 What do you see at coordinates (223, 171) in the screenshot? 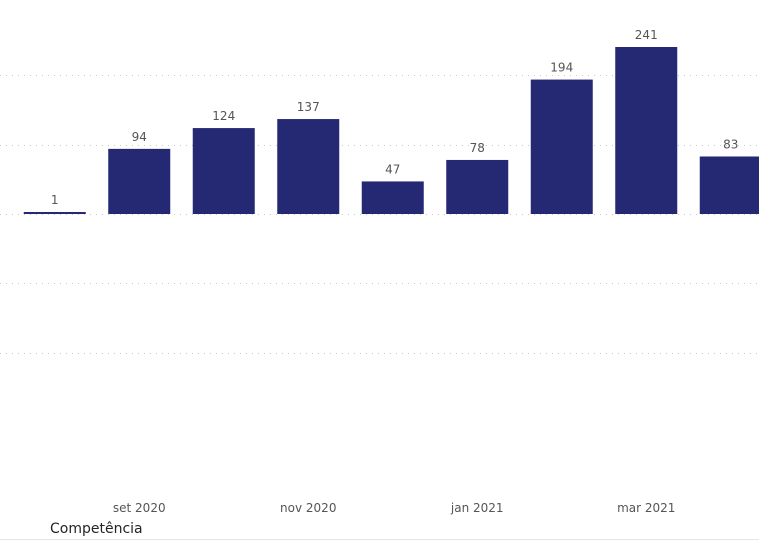
I see `bar-out-2020` at bounding box center [223, 171].